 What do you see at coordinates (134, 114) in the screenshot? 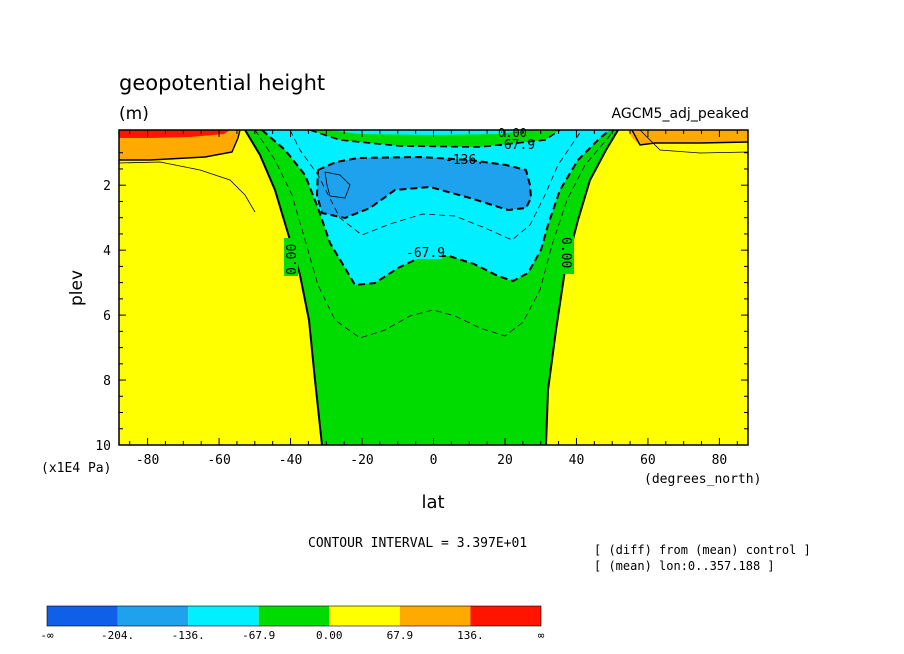
I see `chart-units: (m)` at bounding box center [134, 114].